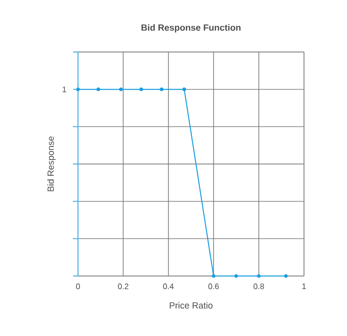 This screenshot has height=336, width=347. I want to click on chart-title: Bid Response Function, so click(191, 28).